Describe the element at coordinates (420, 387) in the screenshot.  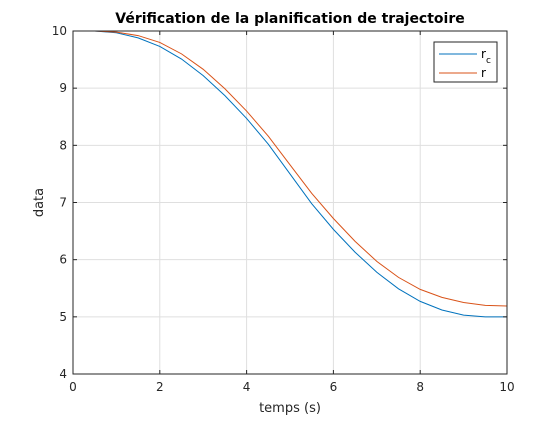
I see `x-tick-label: 8` at that location.